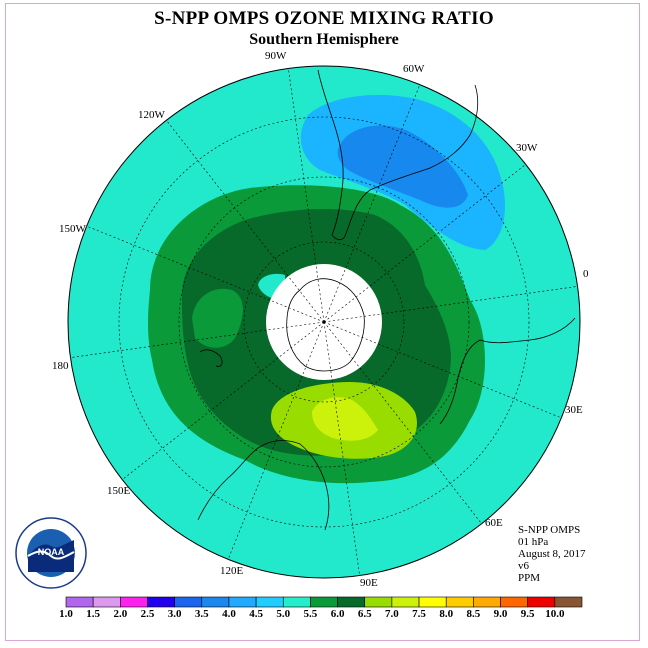 The height and width of the screenshot is (648, 648). I want to click on colorbar-tick-label: 1.0, so click(66, 614).